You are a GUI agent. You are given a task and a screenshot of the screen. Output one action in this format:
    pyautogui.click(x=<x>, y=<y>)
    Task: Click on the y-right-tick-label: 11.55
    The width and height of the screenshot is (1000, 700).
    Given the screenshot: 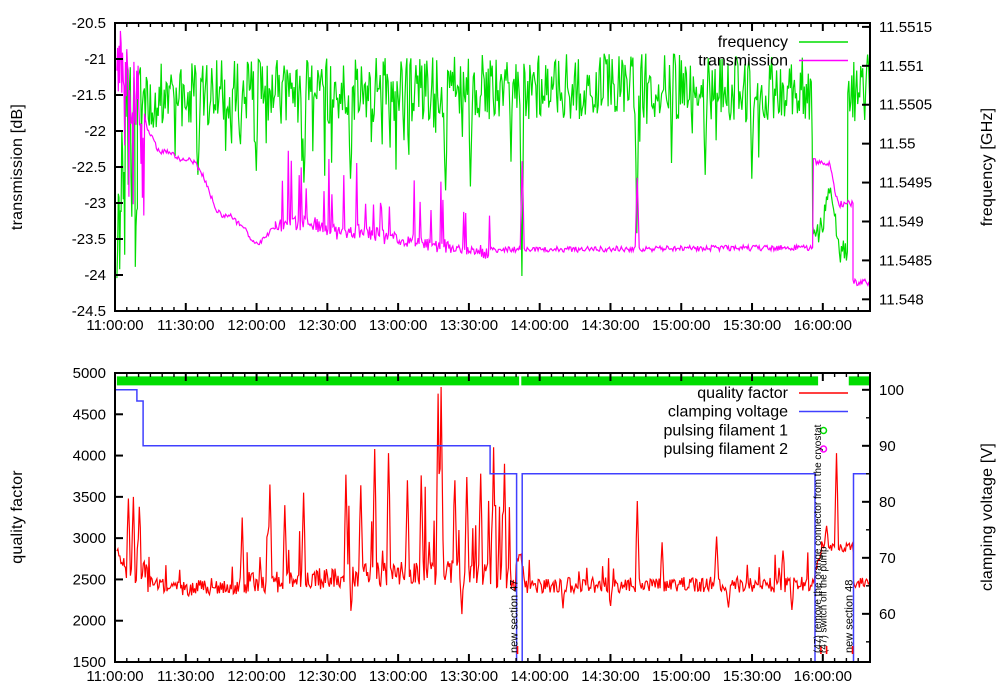 What is the action you would take?
    pyautogui.click(x=897, y=144)
    